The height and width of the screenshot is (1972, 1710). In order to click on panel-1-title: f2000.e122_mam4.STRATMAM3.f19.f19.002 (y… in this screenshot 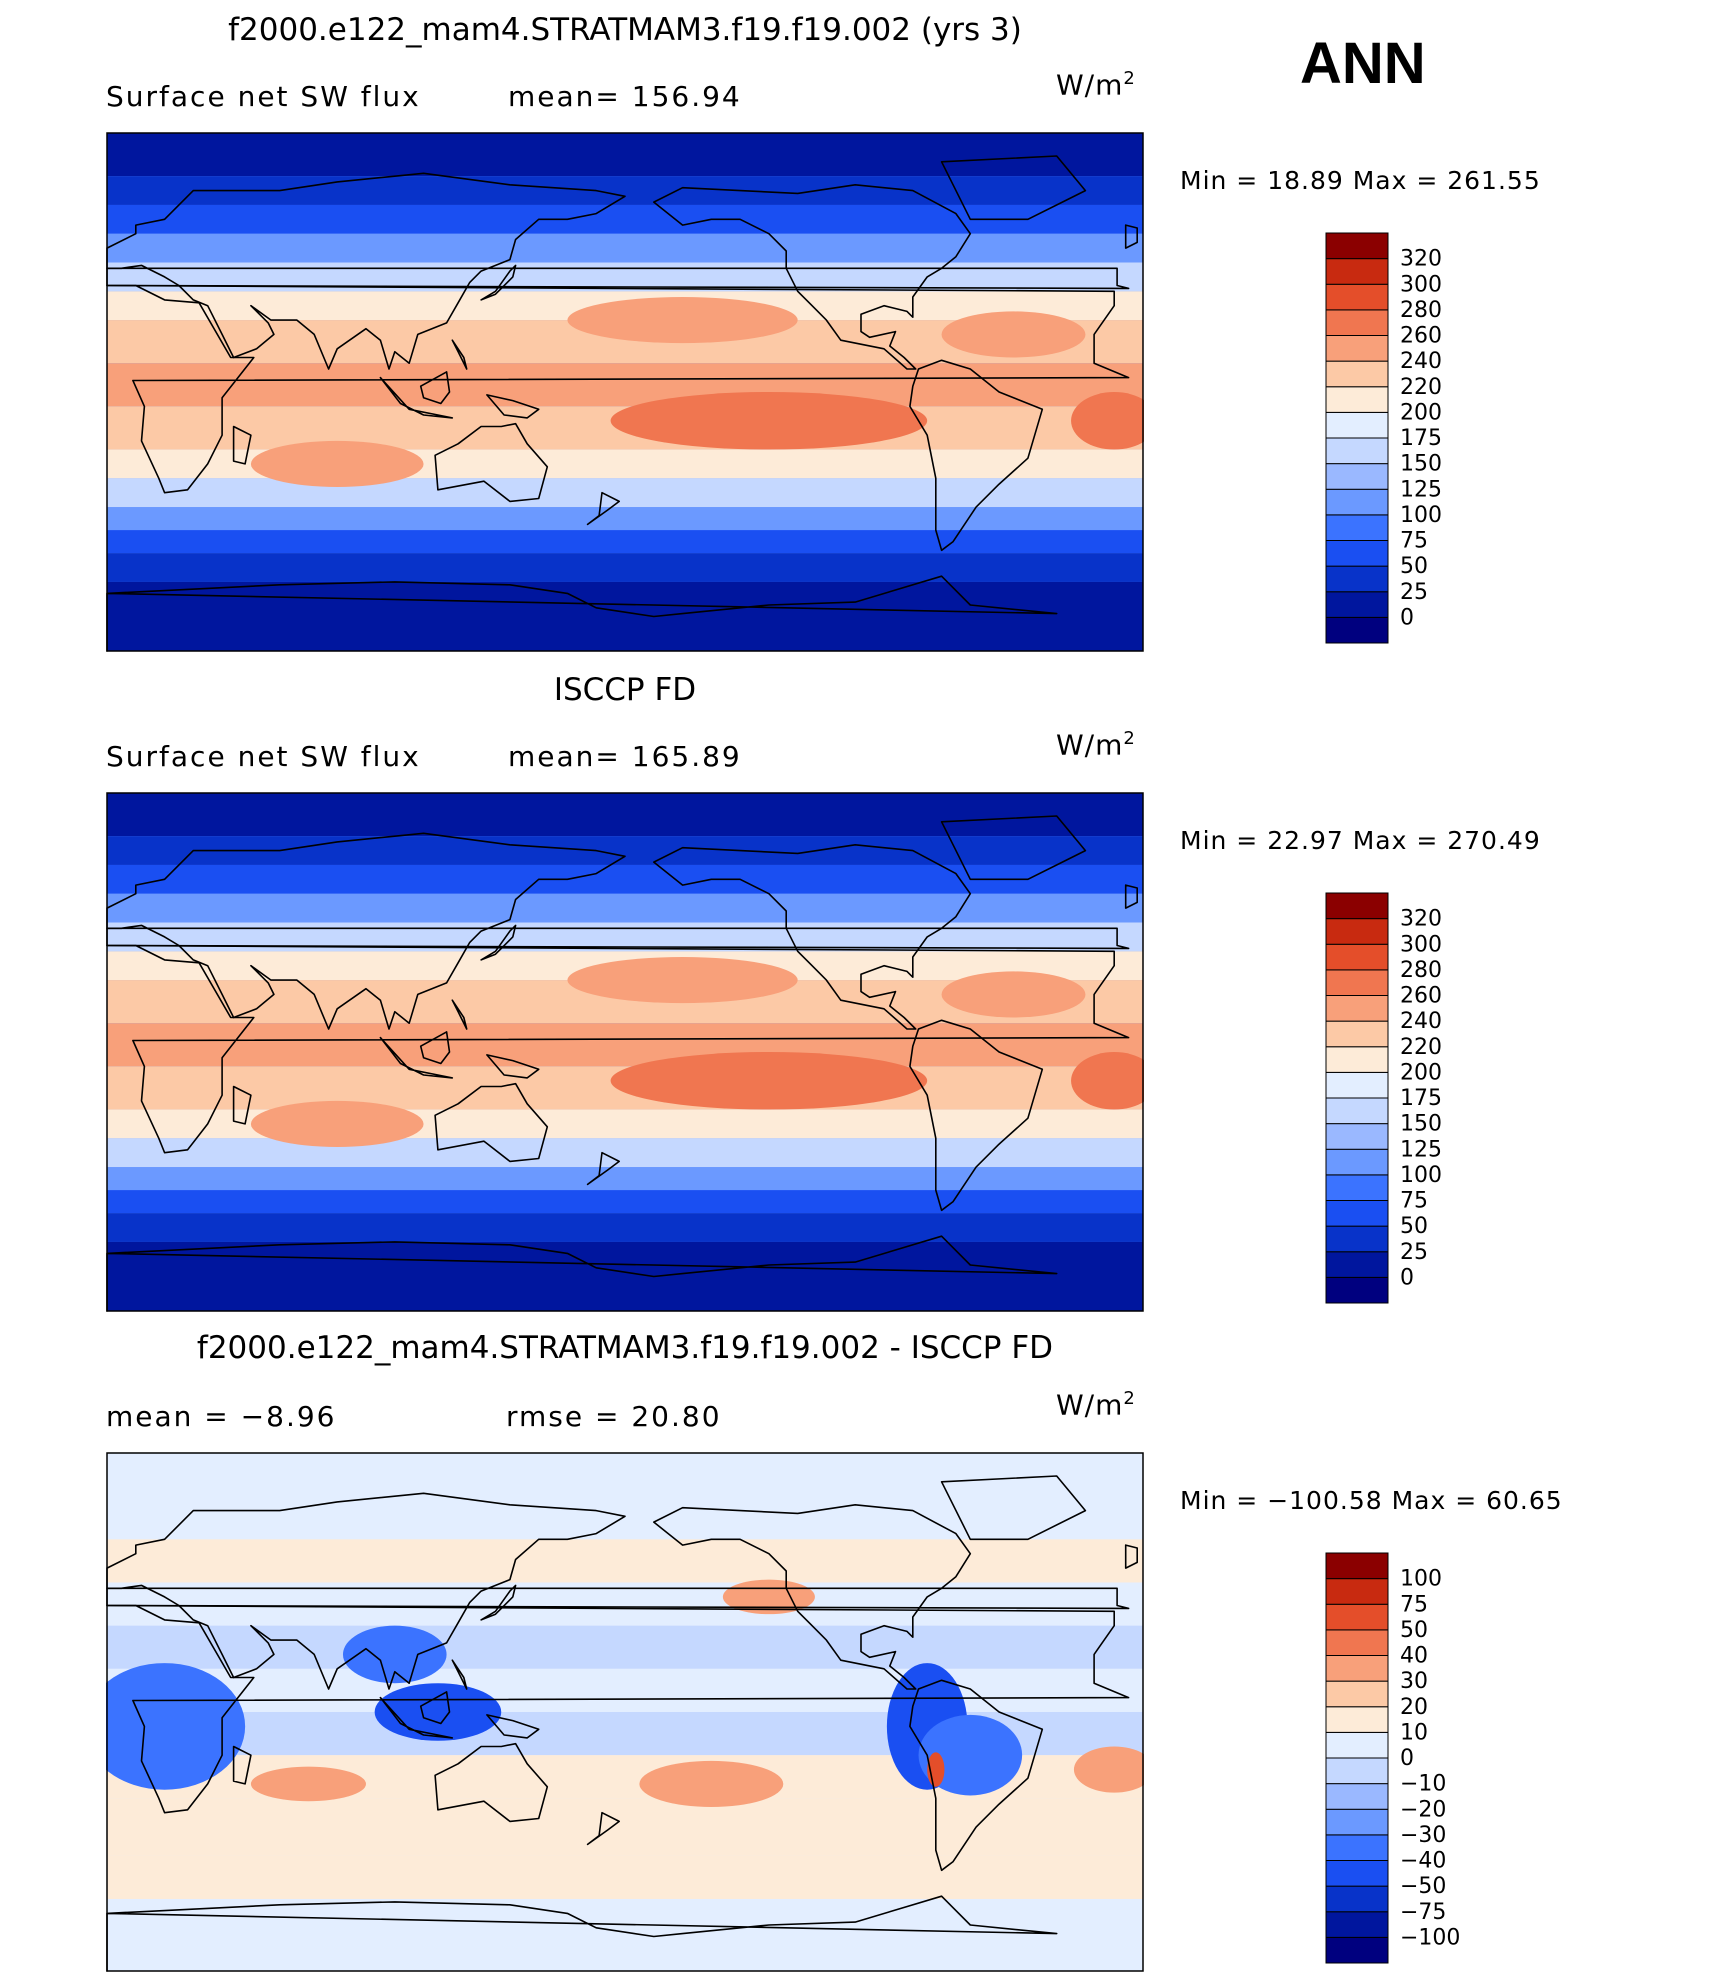, I will do `click(625, 30)`.